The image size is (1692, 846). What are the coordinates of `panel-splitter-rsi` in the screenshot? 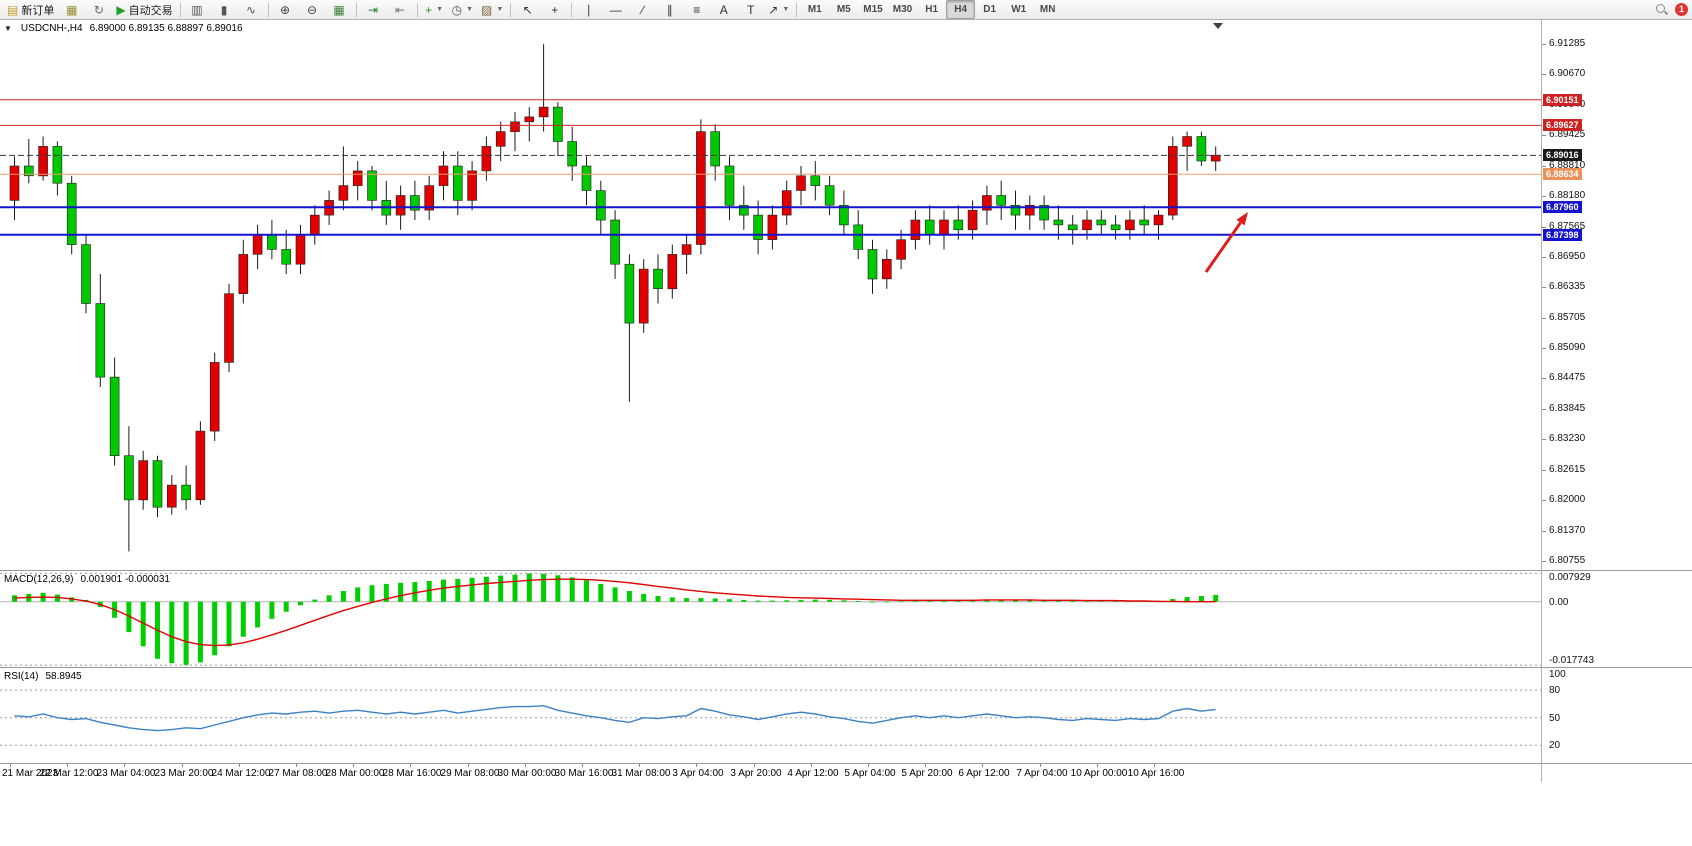 It's located at (846, 667).